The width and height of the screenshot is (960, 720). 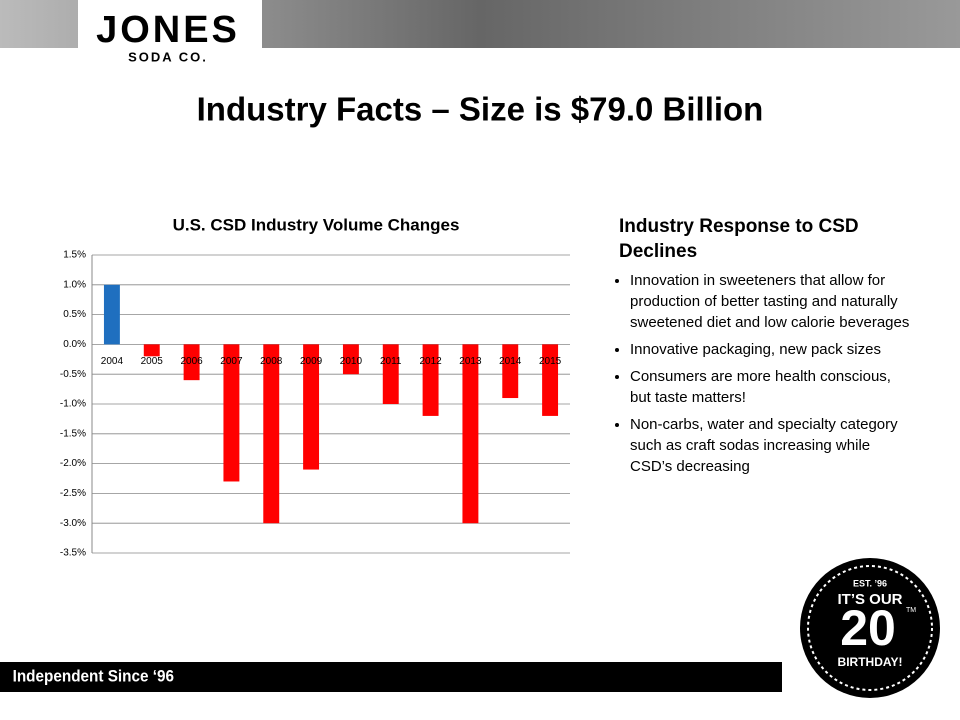 What do you see at coordinates (430, 361) in the screenshot?
I see `x-tick-label: 2012` at bounding box center [430, 361].